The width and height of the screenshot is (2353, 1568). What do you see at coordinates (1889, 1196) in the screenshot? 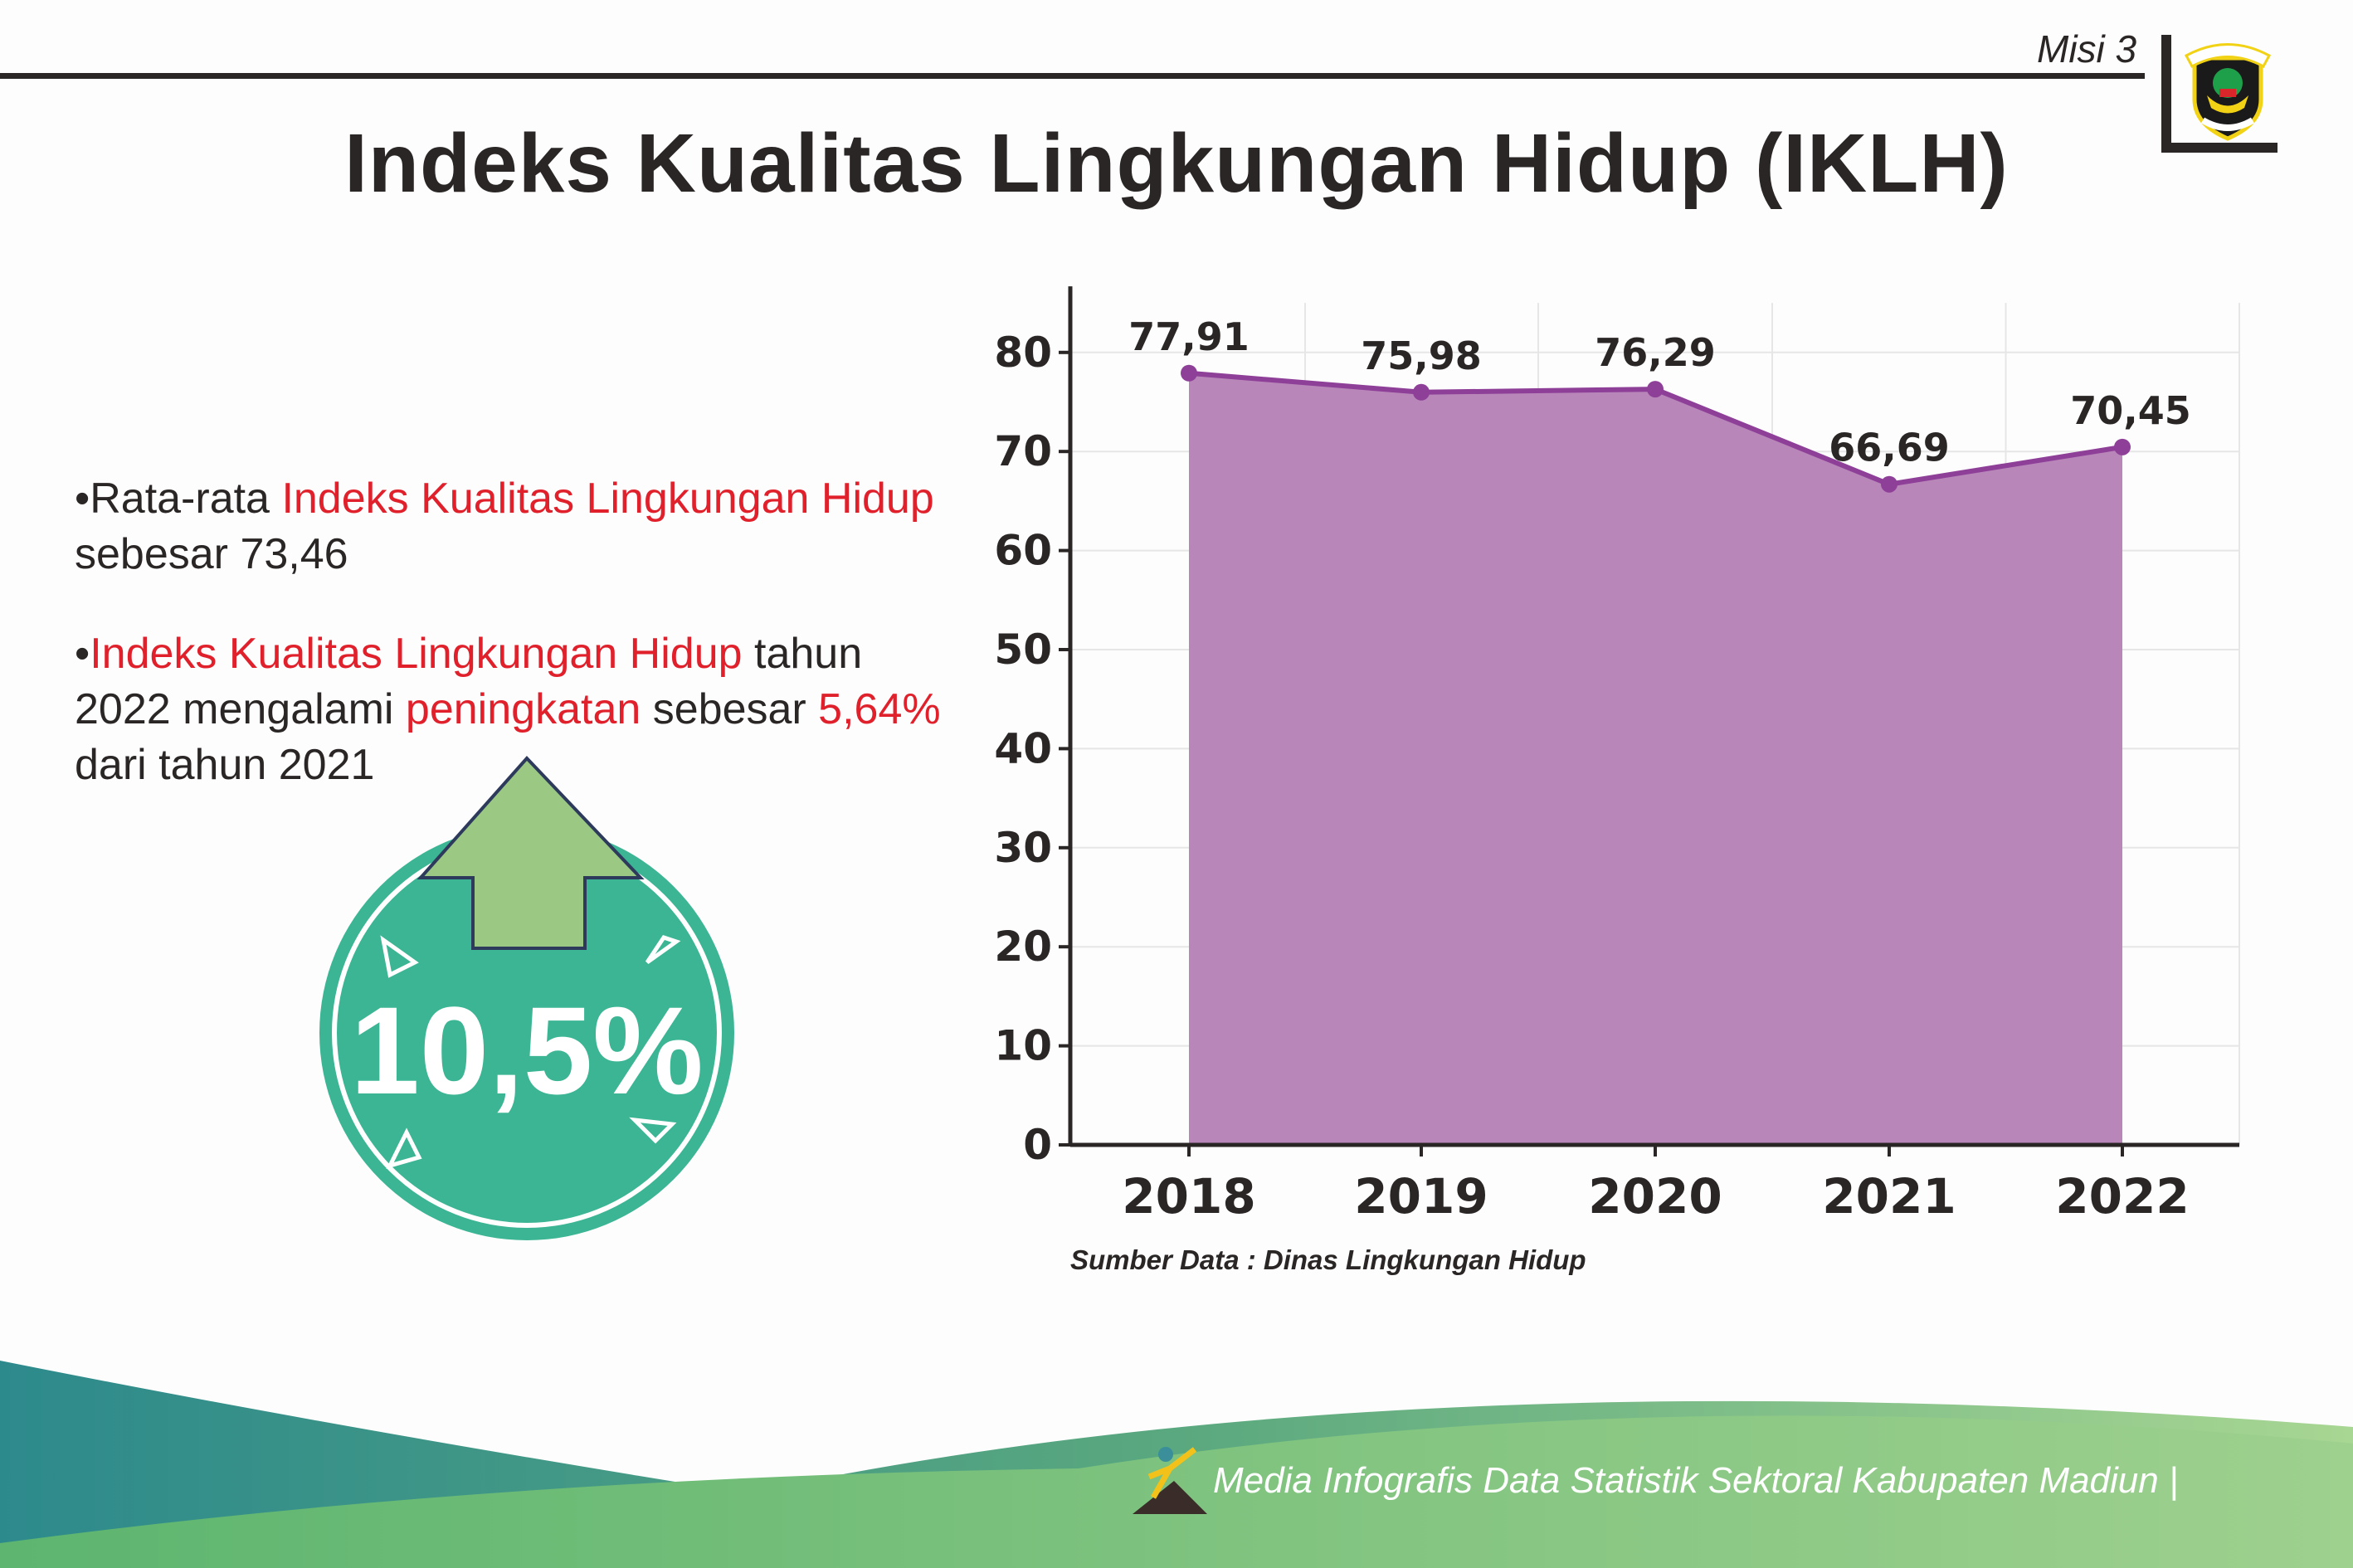
I see `x-tick-label: 2021` at bounding box center [1889, 1196].